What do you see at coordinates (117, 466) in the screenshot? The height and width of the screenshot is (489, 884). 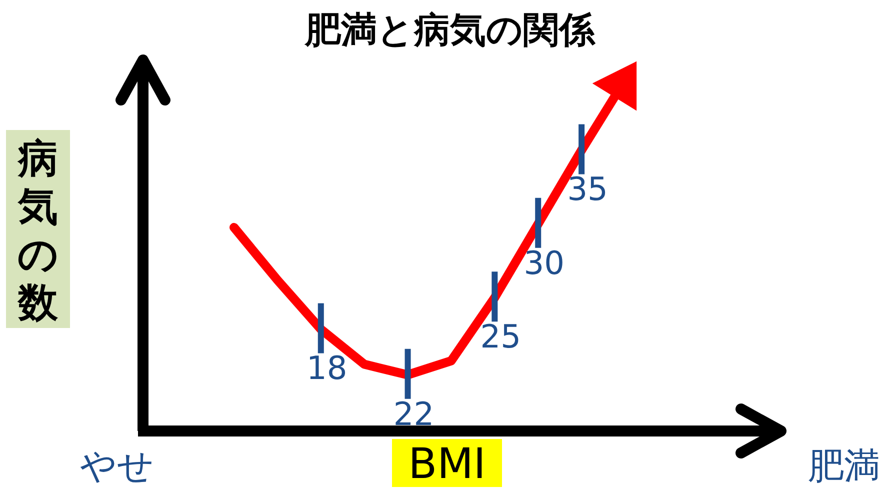 I see `text: やせ` at bounding box center [117, 466].